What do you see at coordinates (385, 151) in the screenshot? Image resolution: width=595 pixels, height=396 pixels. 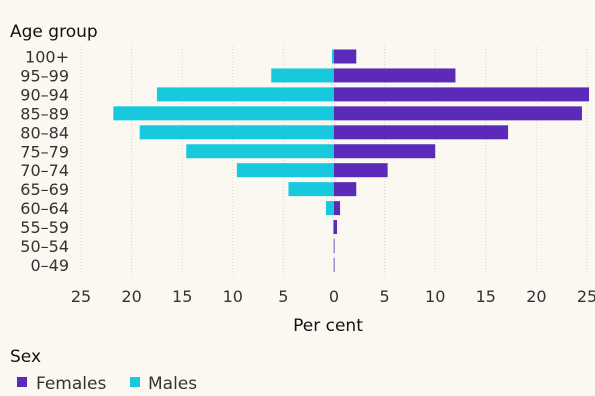 I see `bar-females-75–79` at bounding box center [385, 151].